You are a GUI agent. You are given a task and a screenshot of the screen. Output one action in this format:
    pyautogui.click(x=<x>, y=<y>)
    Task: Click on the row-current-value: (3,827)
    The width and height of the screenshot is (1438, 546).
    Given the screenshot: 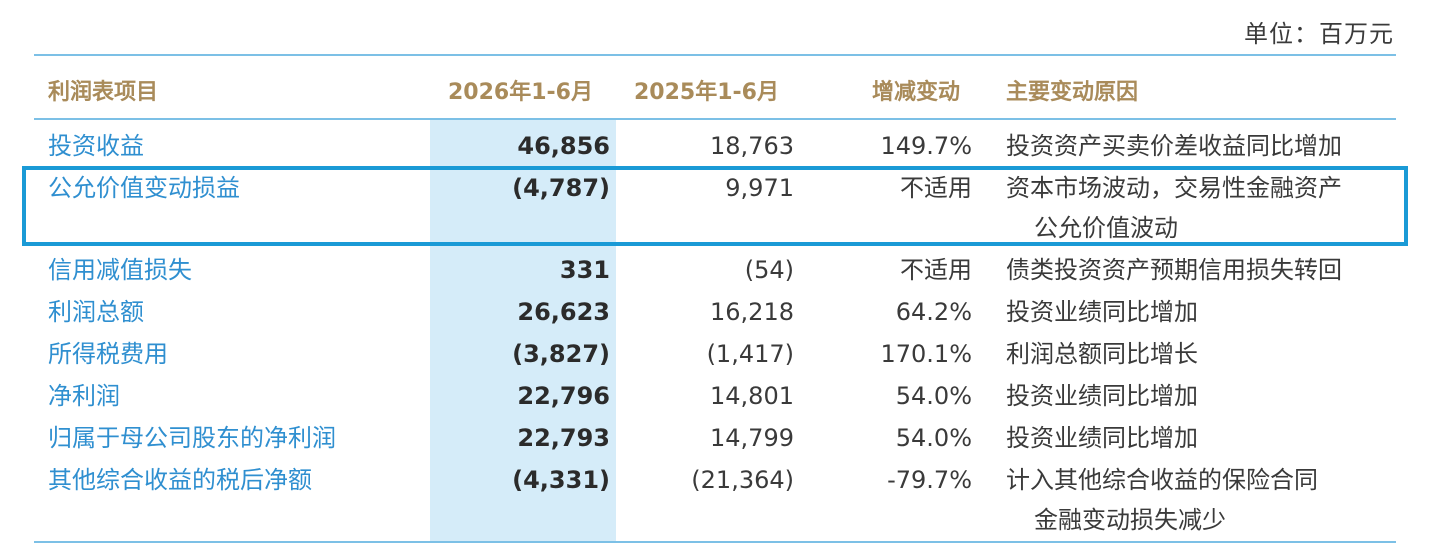 What is the action you would take?
    pyautogui.click(x=561, y=354)
    